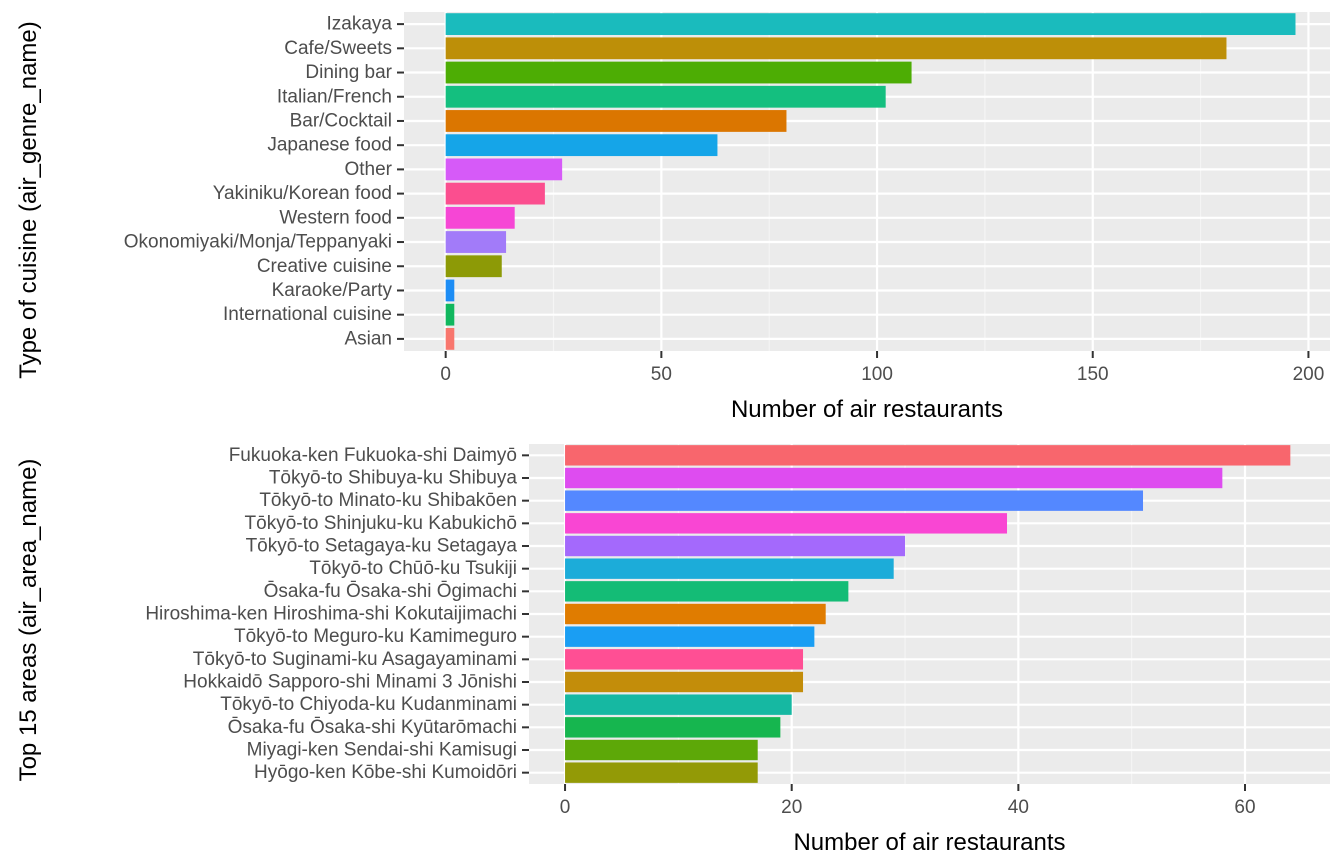 This screenshot has width=1344, height=864. What do you see at coordinates (368, 704) in the screenshot?
I see `y-tick-label: Tōkyō-to Chiyoda-ku Kudanminami` at bounding box center [368, 704].